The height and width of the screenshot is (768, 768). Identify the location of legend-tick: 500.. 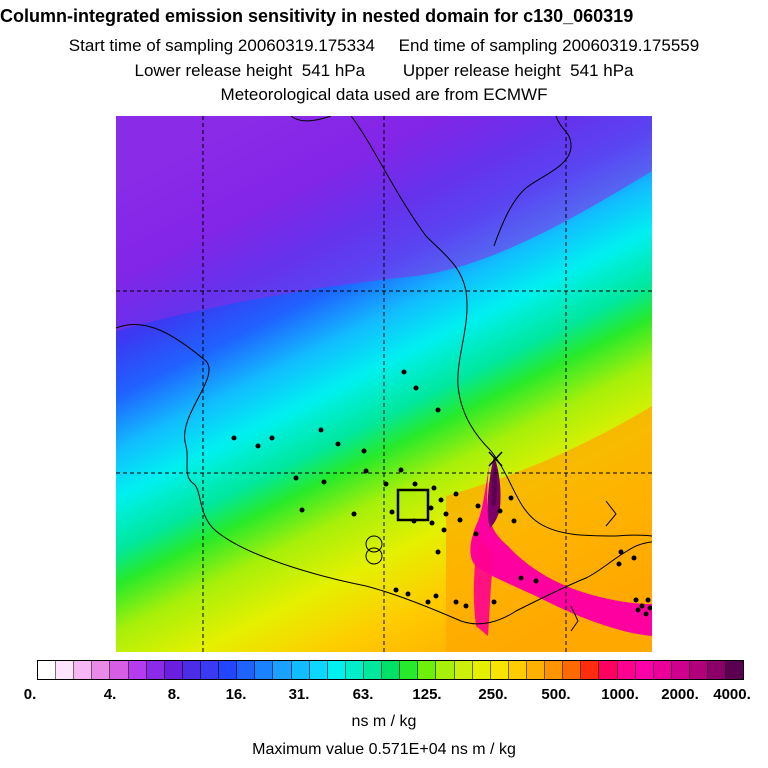
(556, 694).